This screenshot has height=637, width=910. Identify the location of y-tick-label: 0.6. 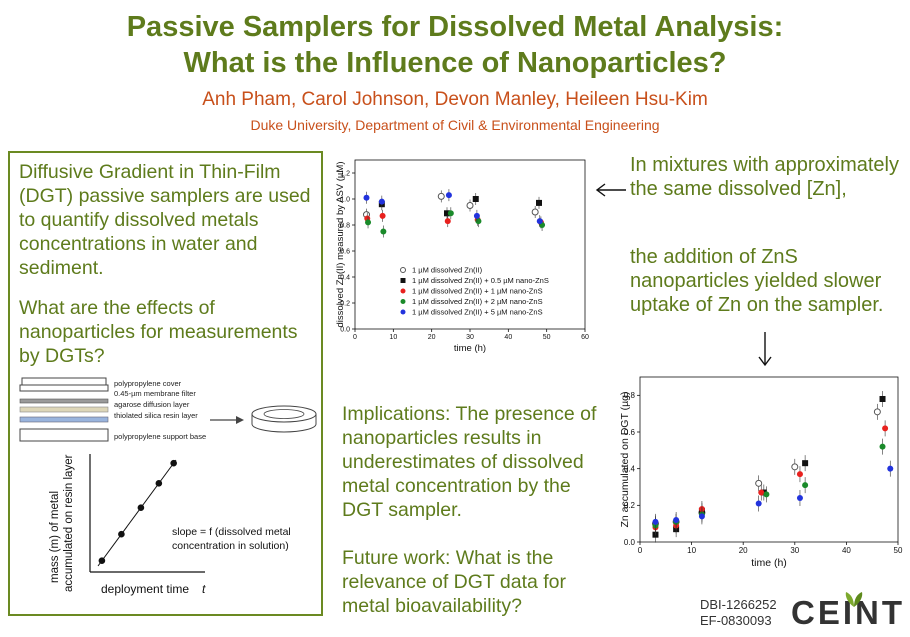
(345, 251).